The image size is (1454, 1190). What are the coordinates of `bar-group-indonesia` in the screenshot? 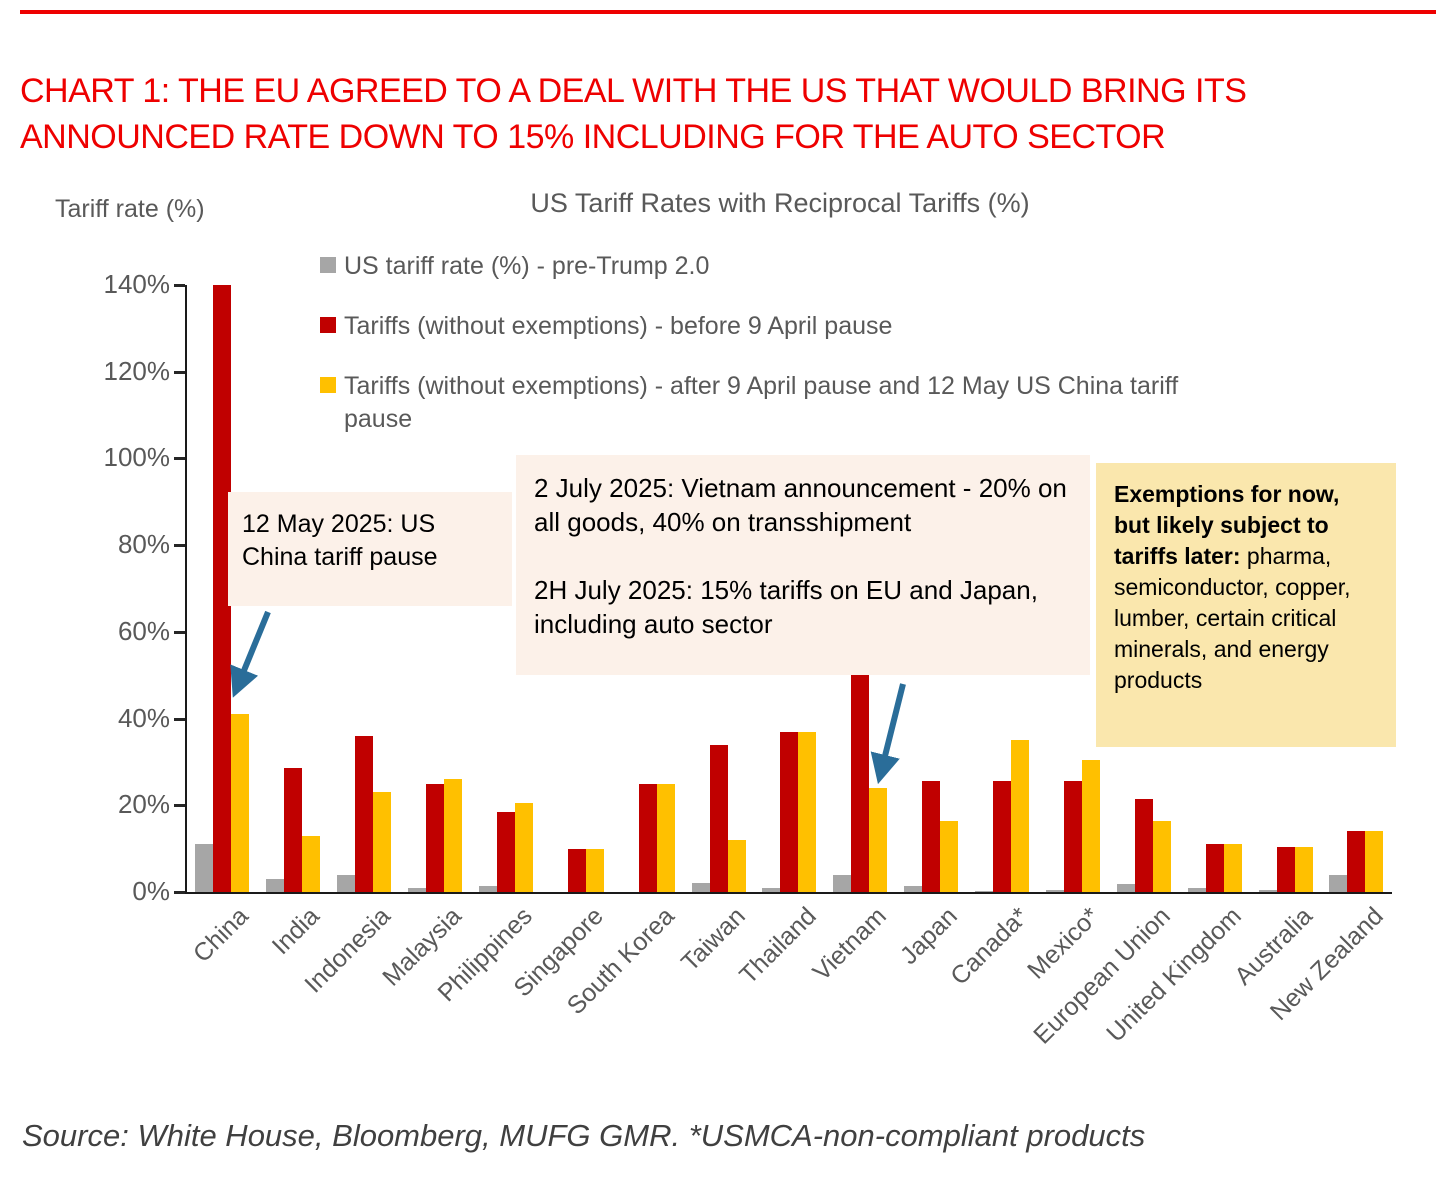 It's located at (364, 588).